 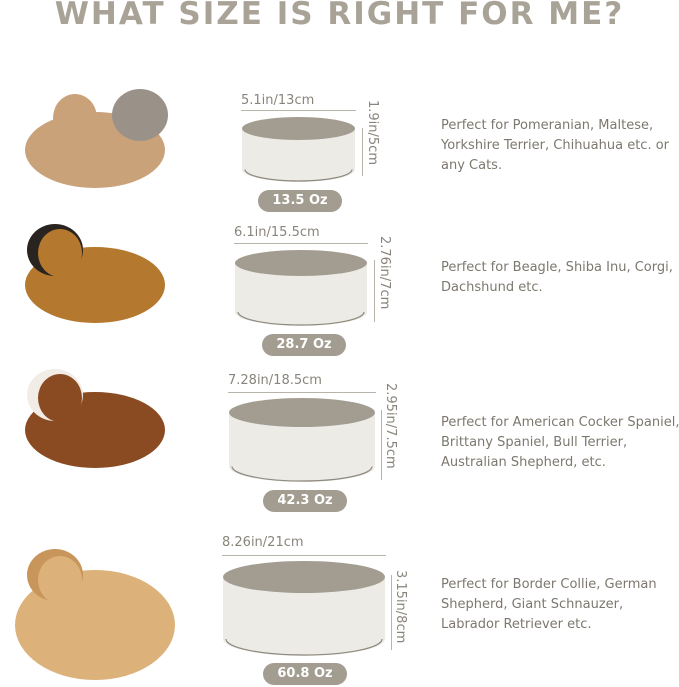 What do you see at coordinates (95, 614) in the screenshot?
I see `animal-photo-labrador` at bounding box center [95, 614].